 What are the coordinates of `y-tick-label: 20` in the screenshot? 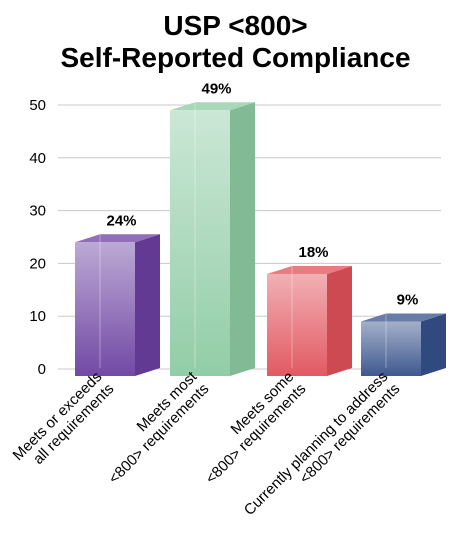 It's located at (37, 263).